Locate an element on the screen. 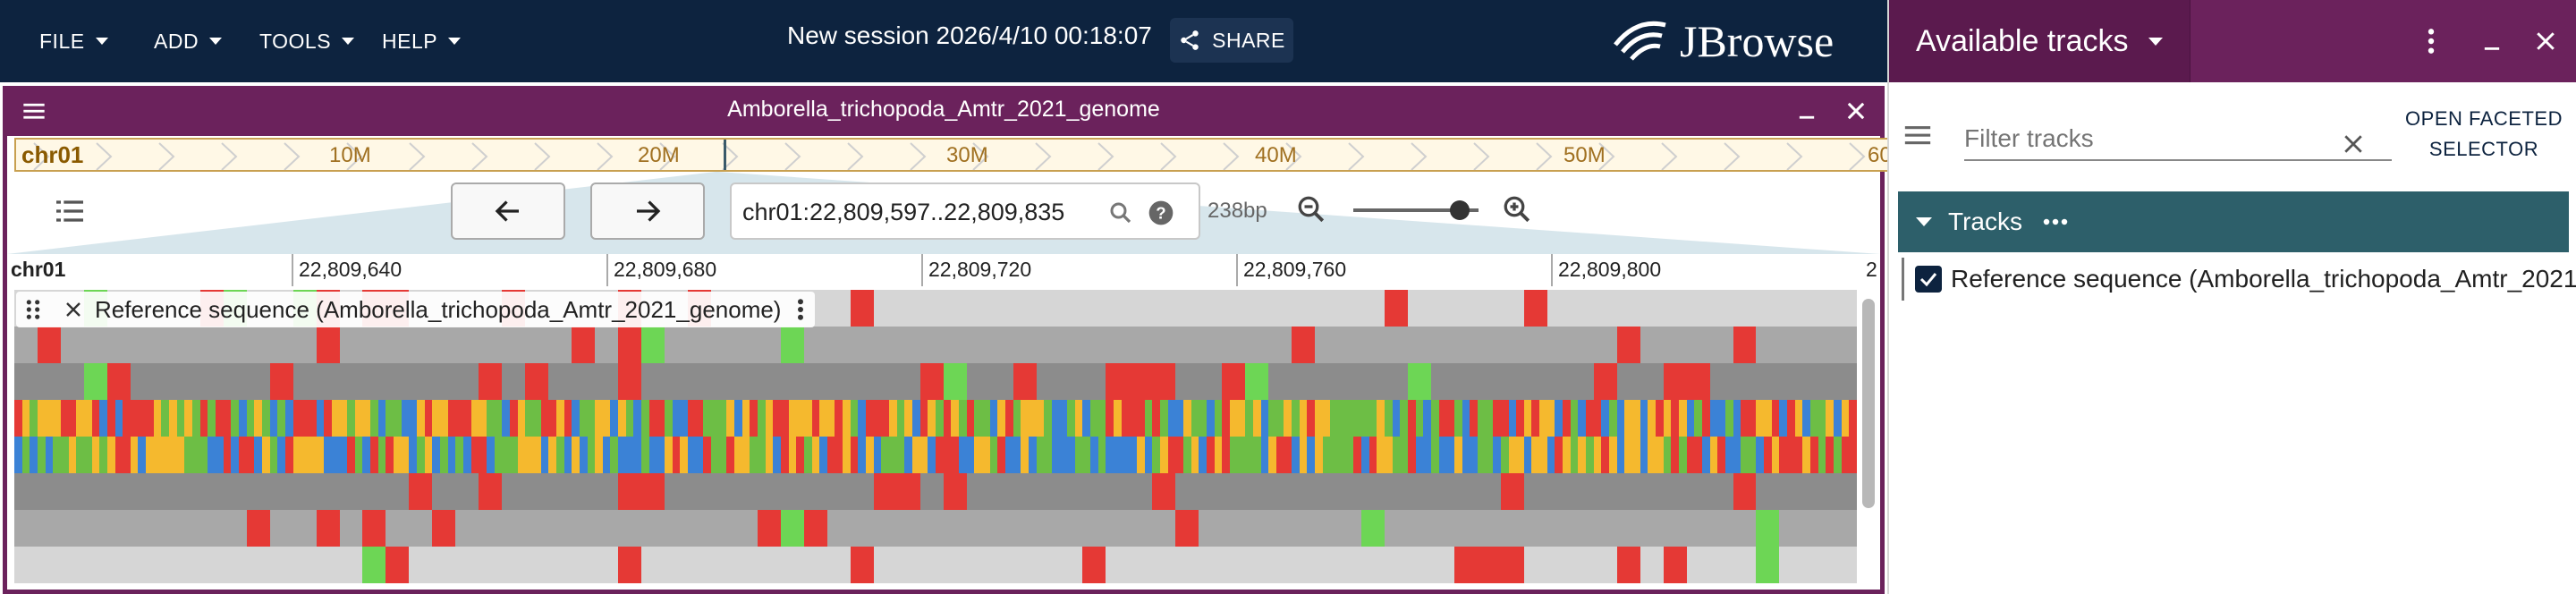 The width and height of the screenshot is (2576, 594). close-view-icon is located at coordinates (1855, 110).